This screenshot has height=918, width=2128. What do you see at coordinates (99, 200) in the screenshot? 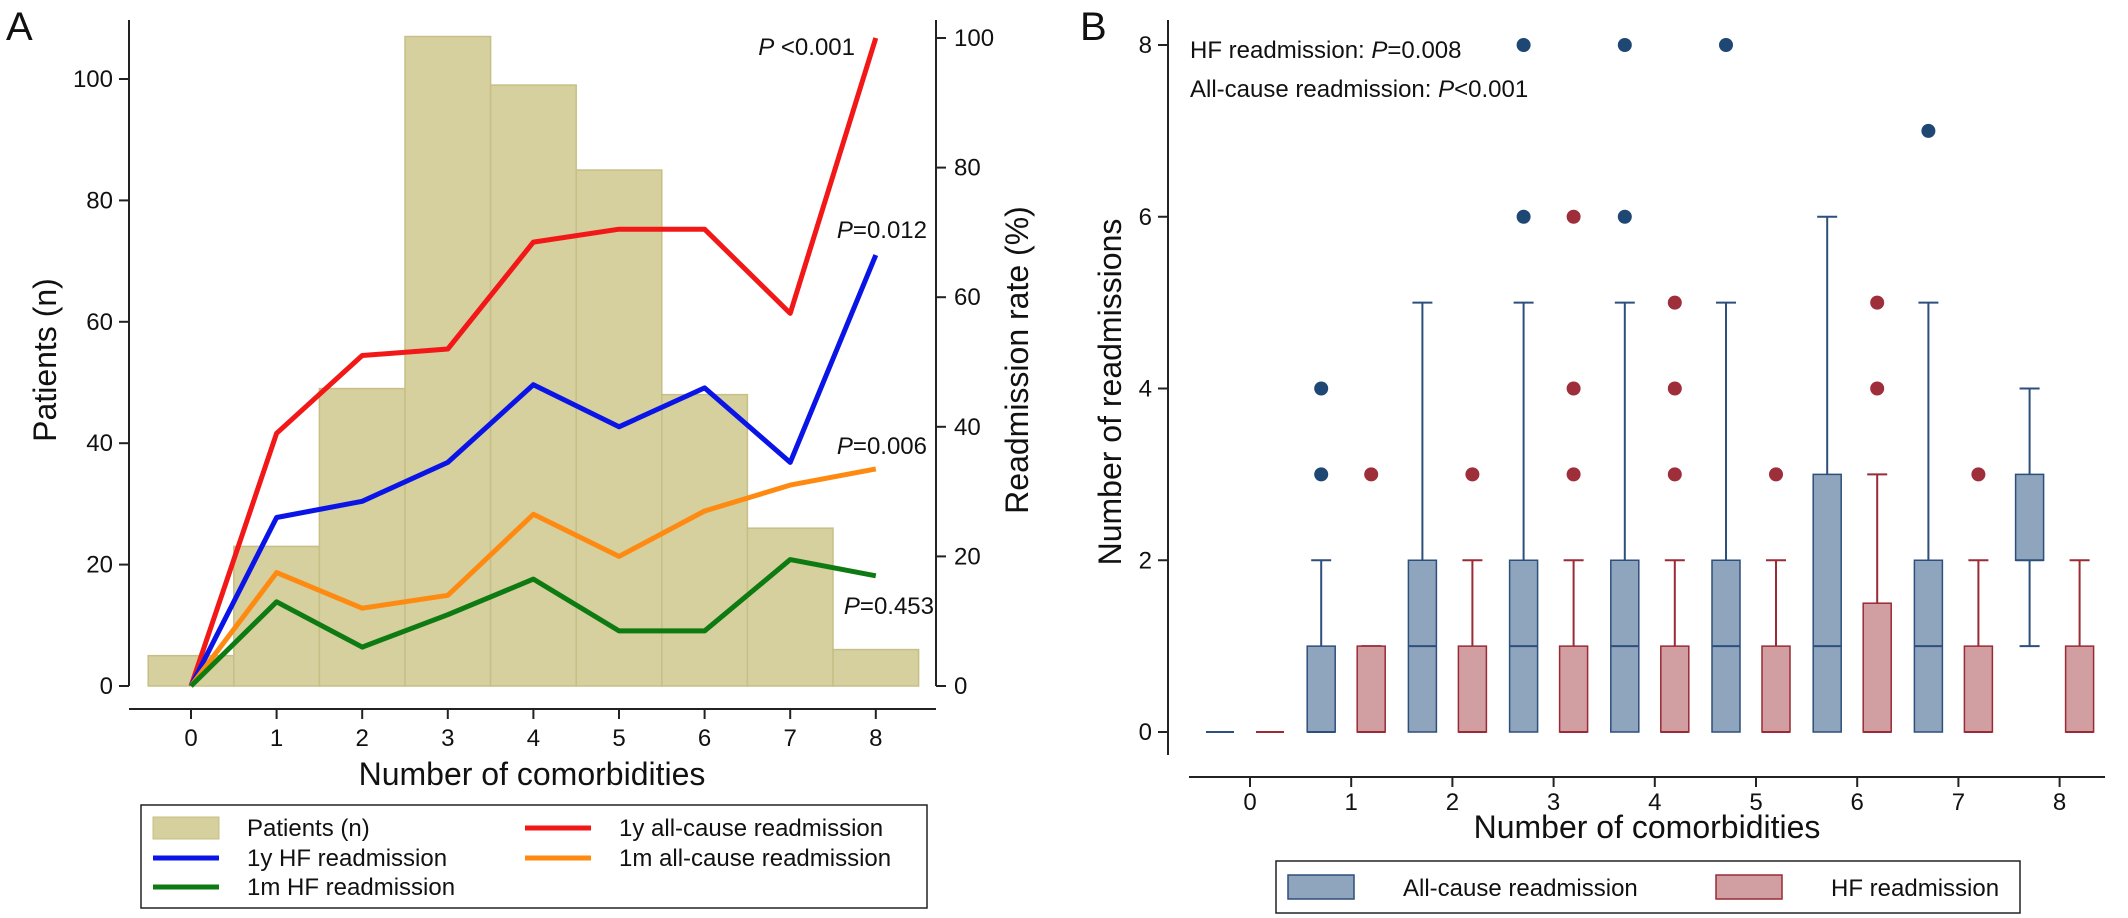
I see `left-tick-label-80: 80` at bounding box center [99, 200].